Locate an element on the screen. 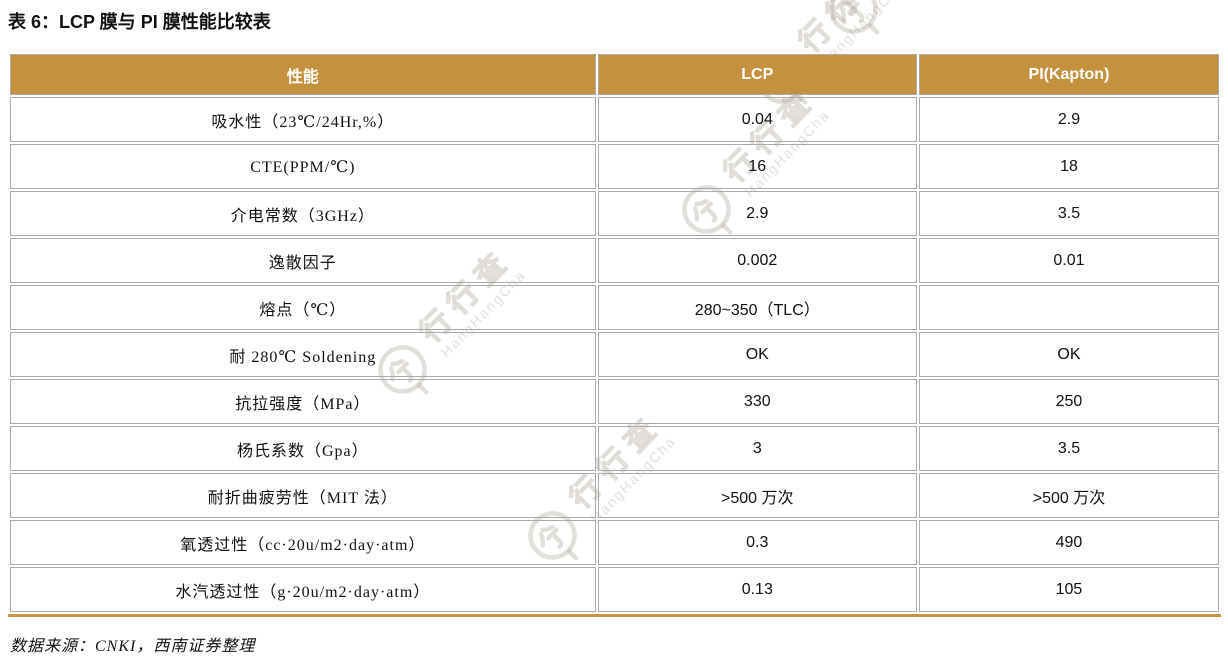  table-row: 耐折曲疲劳性（MIT 法） >500 万次 >500 万次 is located at coordinates (614, 495).